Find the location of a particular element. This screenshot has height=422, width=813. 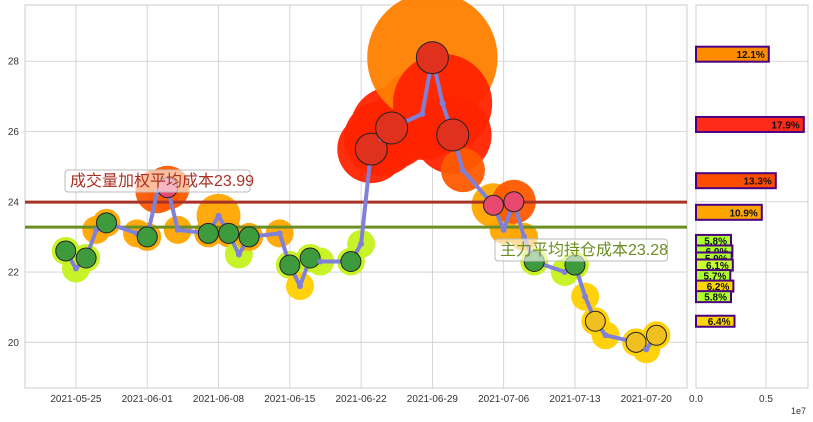

main-cost-label-text: 主力平均持仓成本23.28 is located at coordinates (584, 250).